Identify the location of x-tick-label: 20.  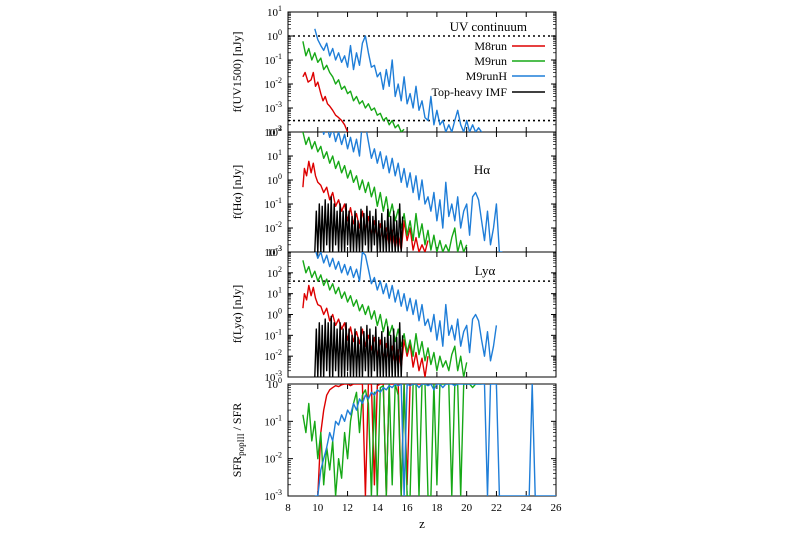
(467, 508).